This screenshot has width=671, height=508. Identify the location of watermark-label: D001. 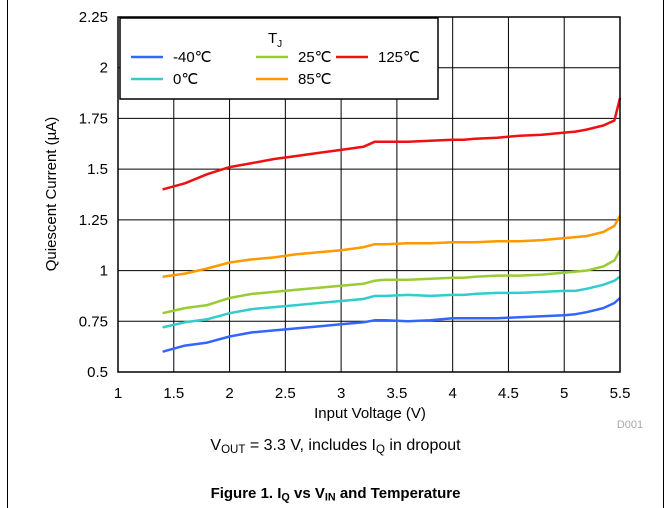
(630, 424).